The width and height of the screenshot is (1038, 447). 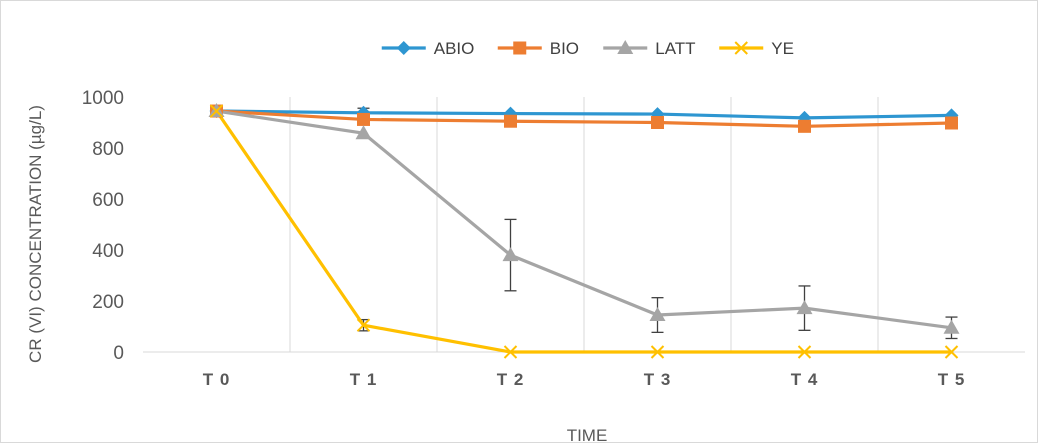 What do you see at coordinates (217, 379) in the screenshot?
I see `x-tick-label: T 0` at bounding box center [217, 379].